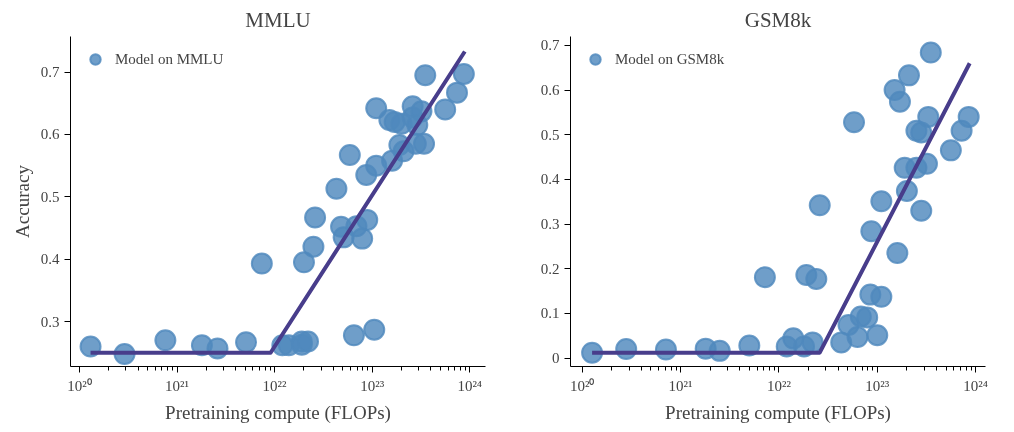 Image resolution: width=1014 pixels, height=432 pixels. What do you see at coordinates (22, 201) in the screenshot?
I see `y-axis-title: Accuracy` at bounding box center [22, 201].